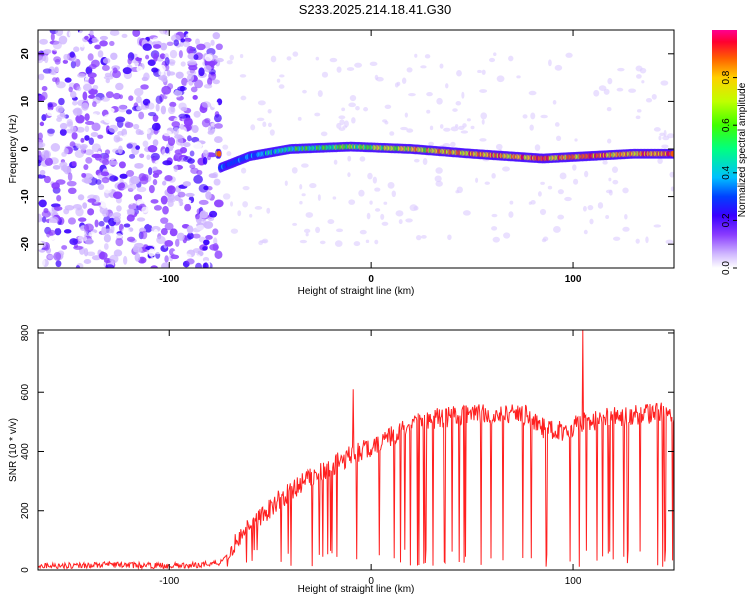  What do you see at coordinates (356, 291) in the screenshot?
I see `spectrogram-xlabel: Height of straight line (km)` at bounding box center [356, 291].